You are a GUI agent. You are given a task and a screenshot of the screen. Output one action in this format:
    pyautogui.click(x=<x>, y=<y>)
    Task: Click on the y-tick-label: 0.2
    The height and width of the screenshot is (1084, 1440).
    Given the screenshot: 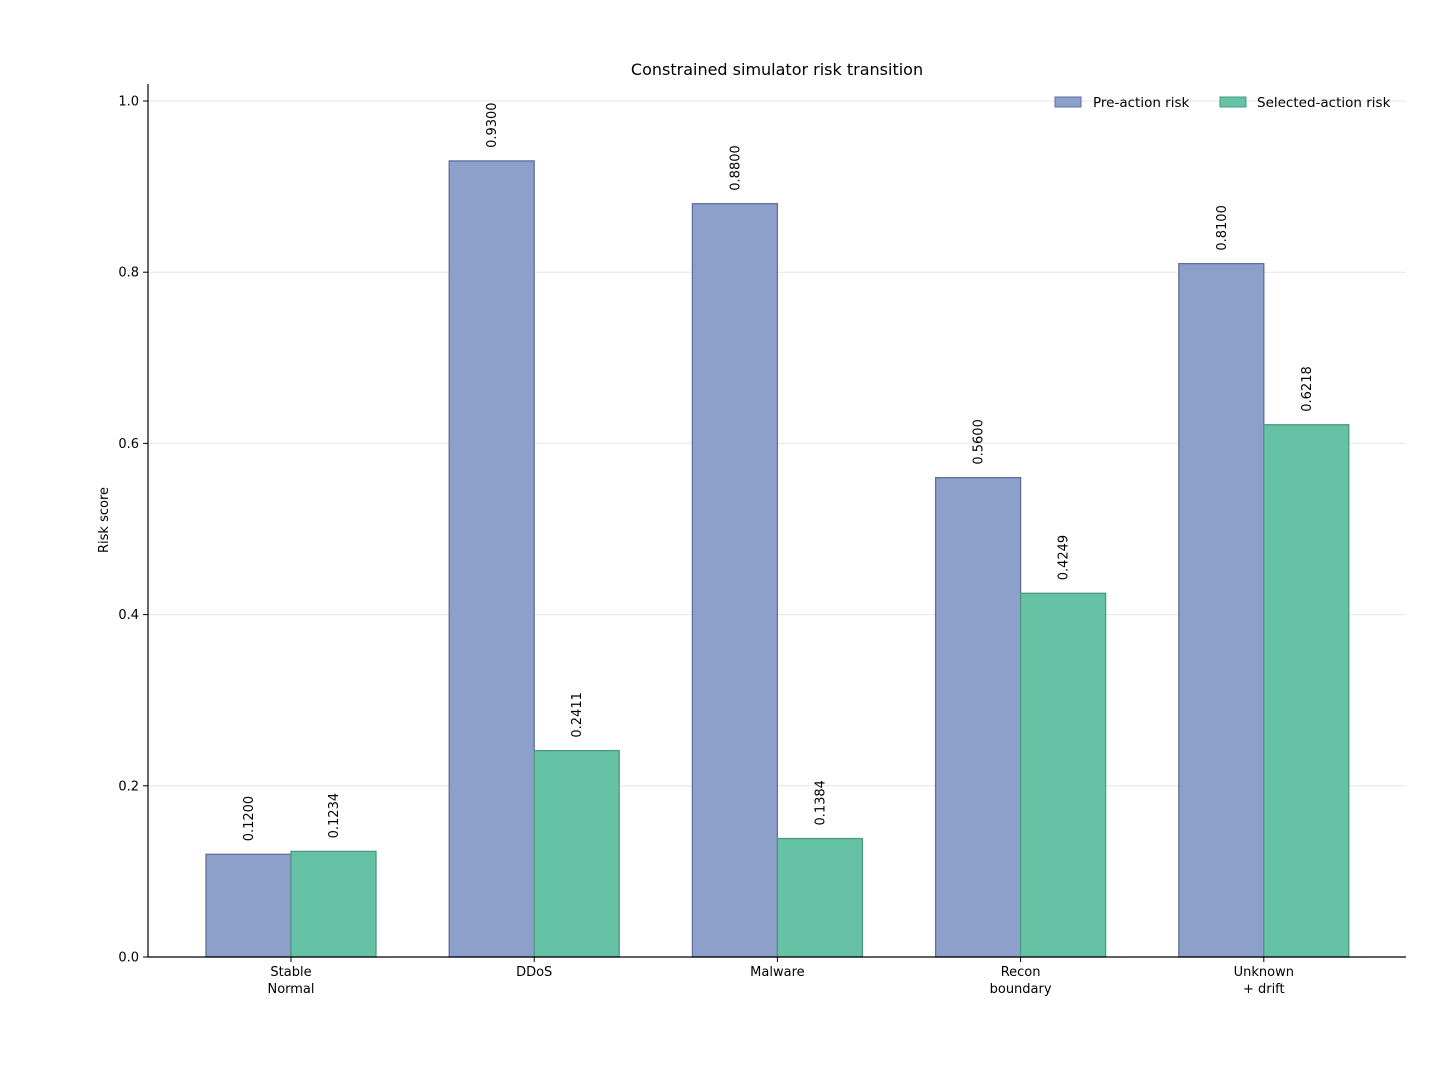 What is the action you would take?
    pyautogui.click(x=128, y=786)
    